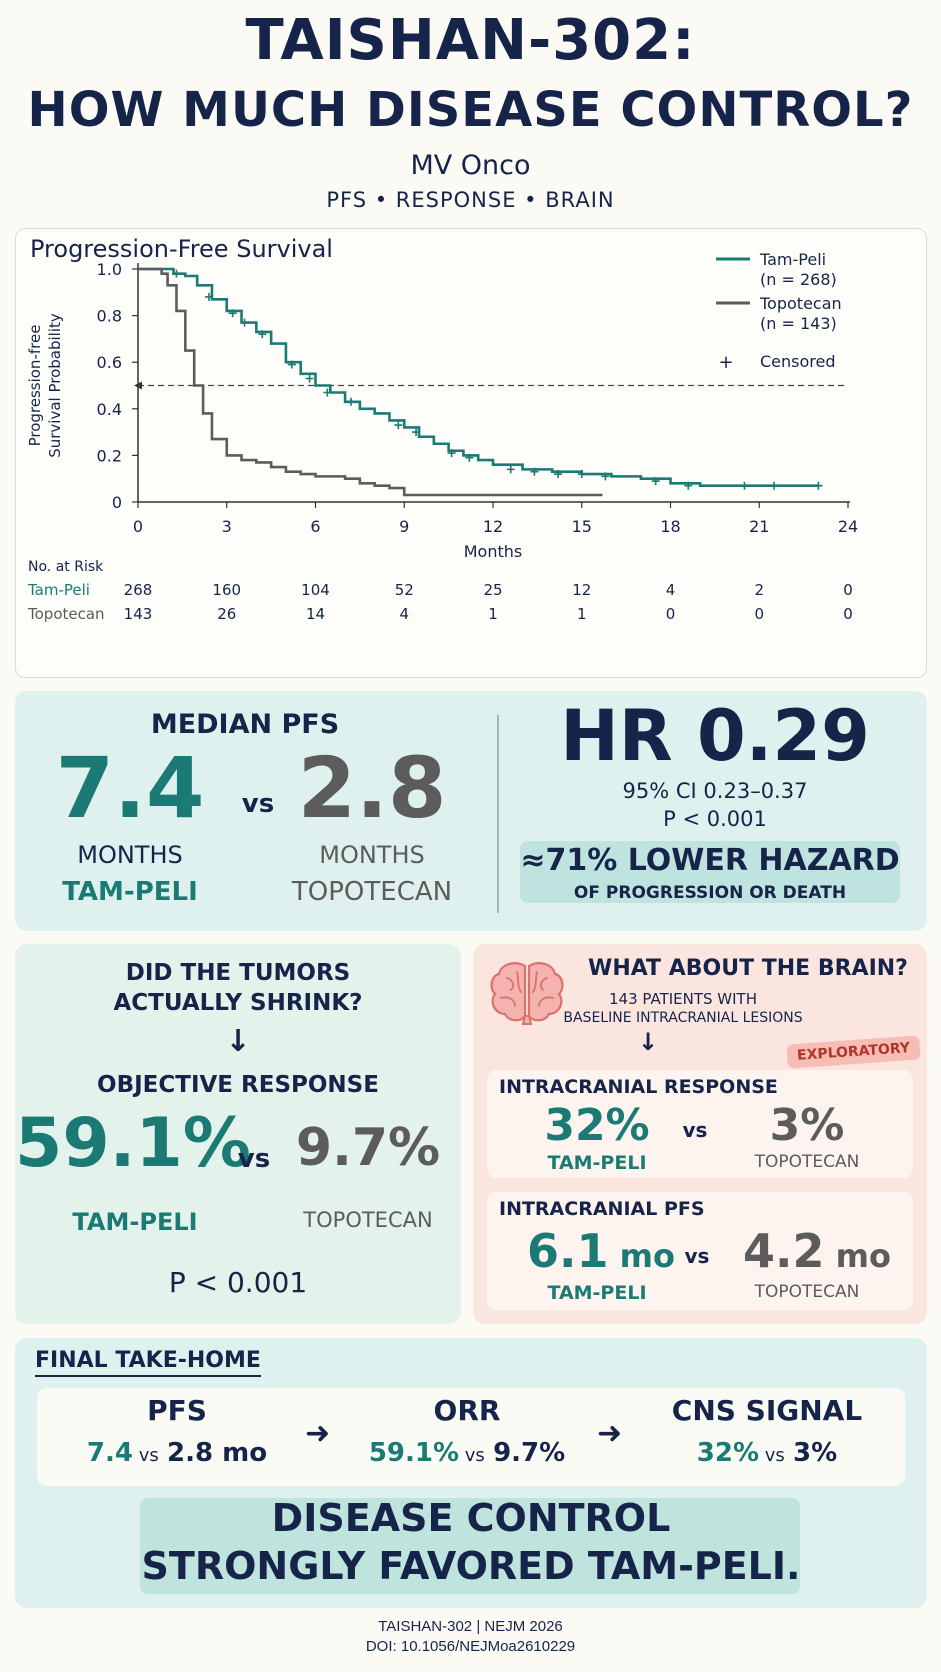  Describe the element at coordinates (784, 1251) in the screenshot. I see `ic-pfs-topo-value: 4.2` at that location.